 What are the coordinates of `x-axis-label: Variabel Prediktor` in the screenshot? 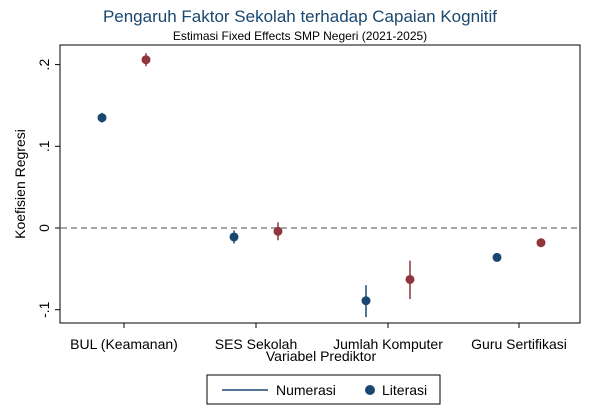 It's located at (321, 356).